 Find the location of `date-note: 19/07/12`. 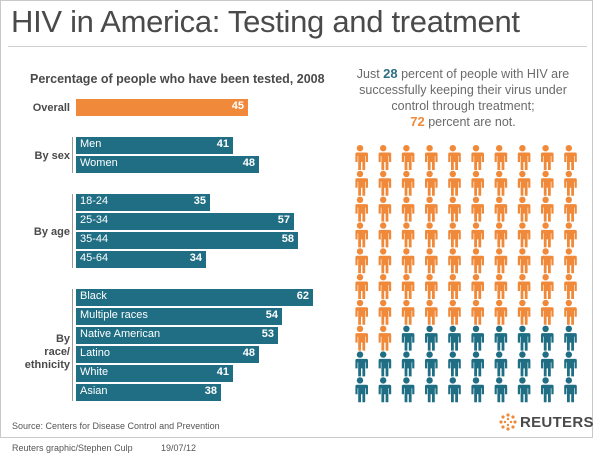

date-note: 19/07/12 is located at coordinates (179, 448).